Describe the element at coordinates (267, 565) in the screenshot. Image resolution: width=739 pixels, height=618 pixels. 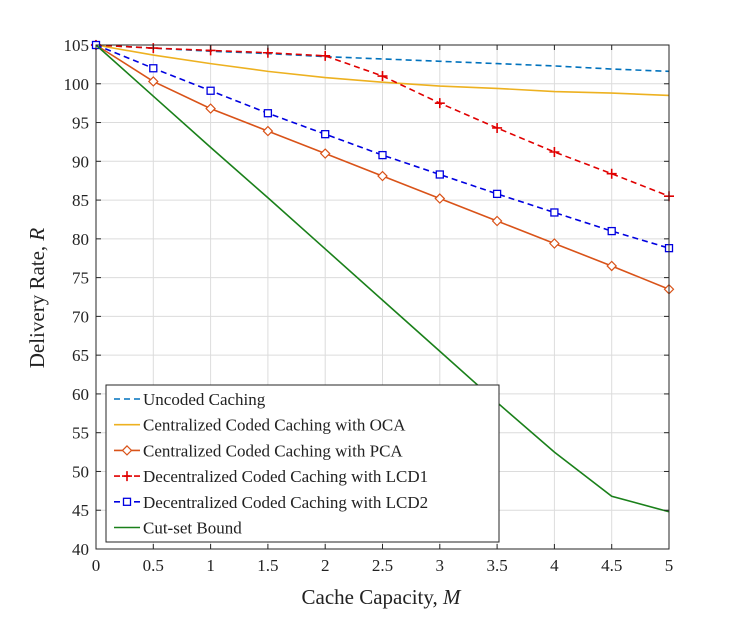
I see `x-tick-label: 1.5` at that location.